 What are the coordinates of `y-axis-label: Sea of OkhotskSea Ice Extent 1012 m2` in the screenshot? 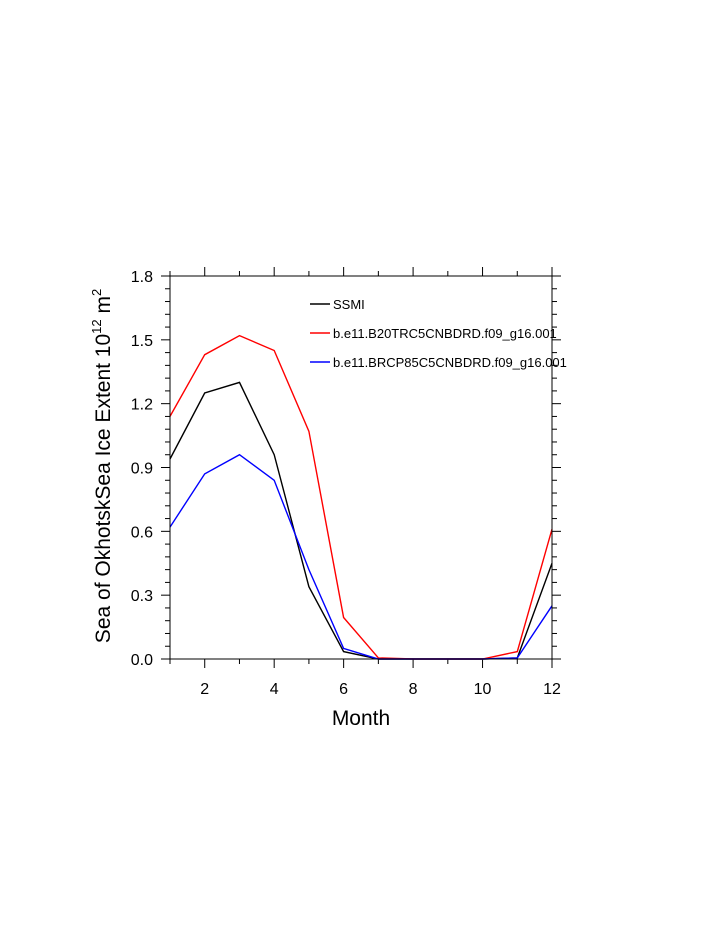 It's located at (102, 466).